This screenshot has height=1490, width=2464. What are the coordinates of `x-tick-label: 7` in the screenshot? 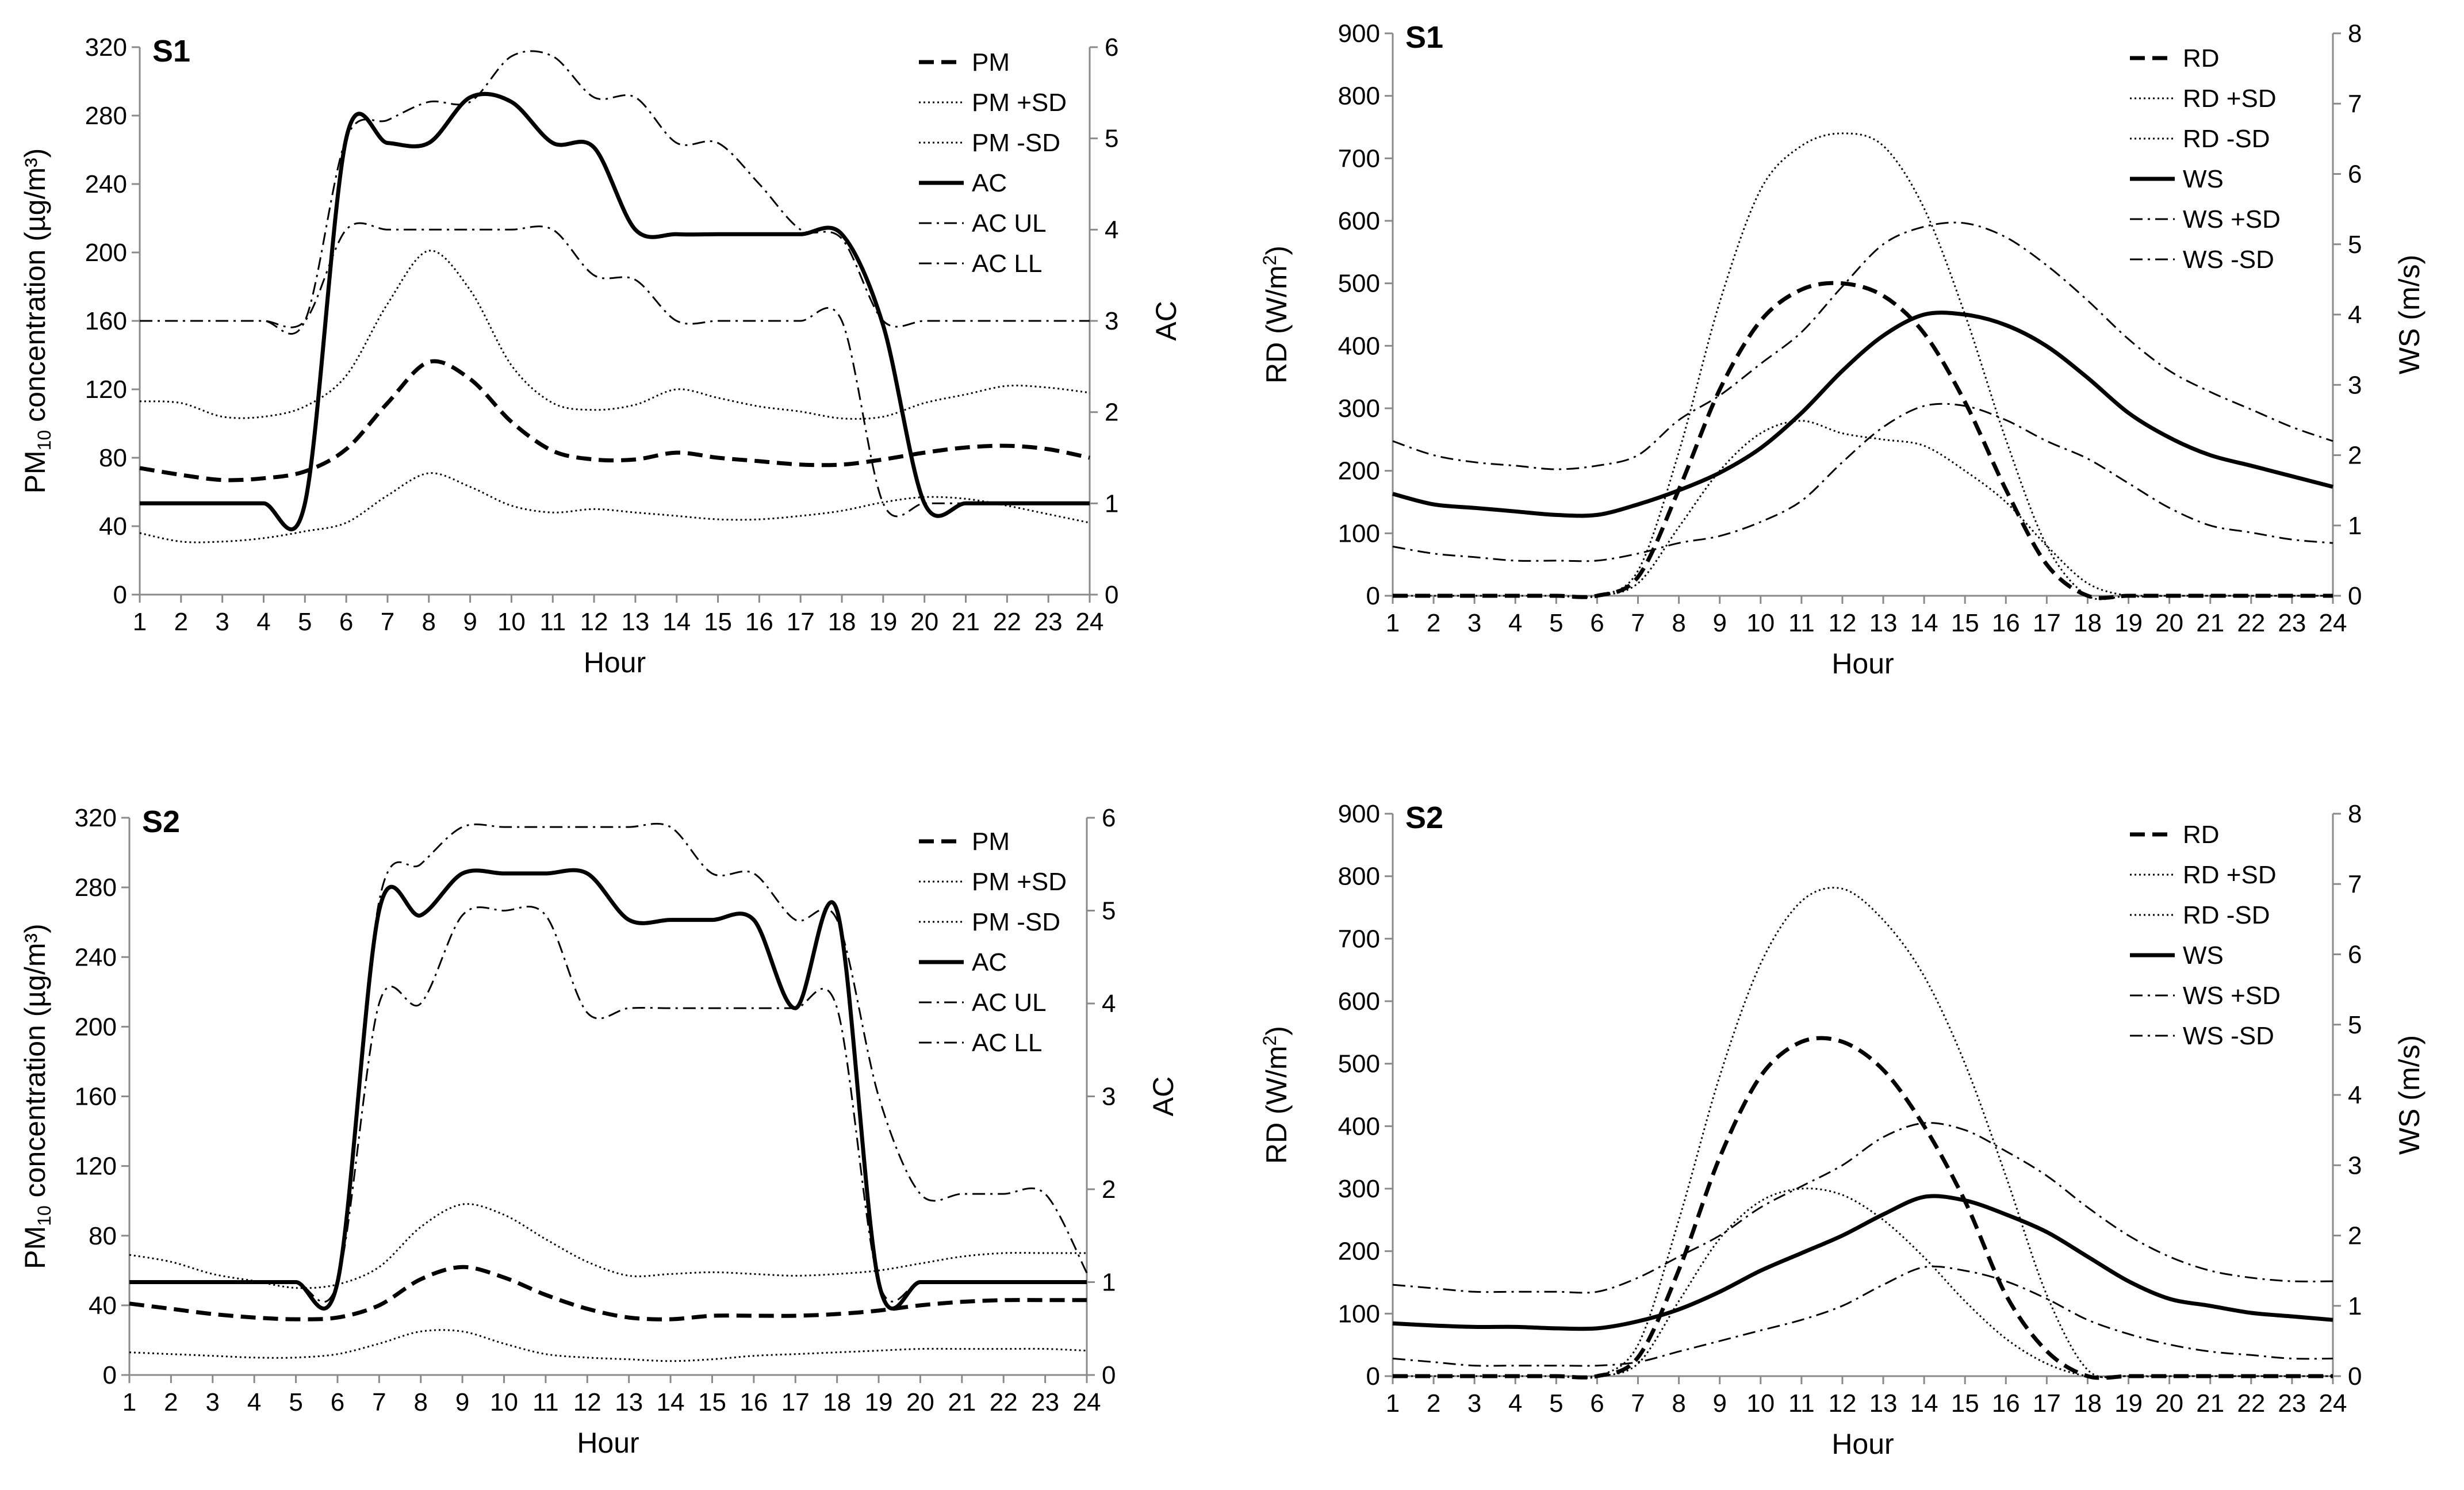 It's located at (388, 622).